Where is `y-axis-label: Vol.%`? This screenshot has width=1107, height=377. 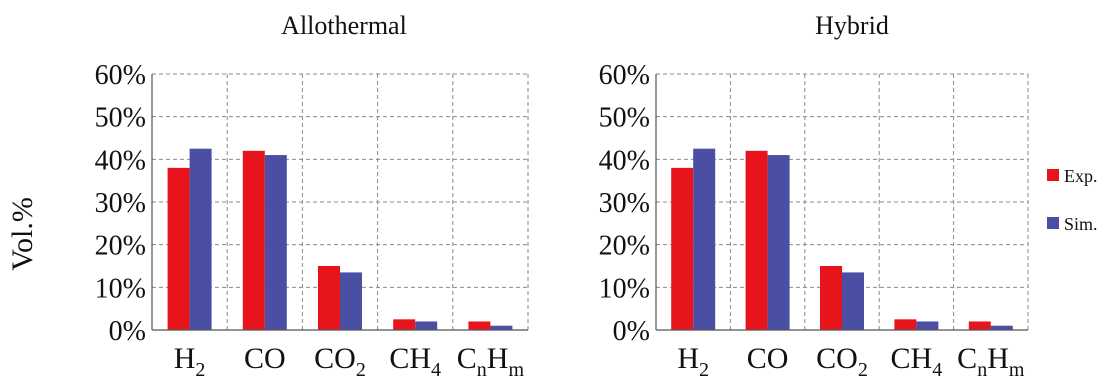
y-axis-label: Vol.% is located at coordinates (22, 234).